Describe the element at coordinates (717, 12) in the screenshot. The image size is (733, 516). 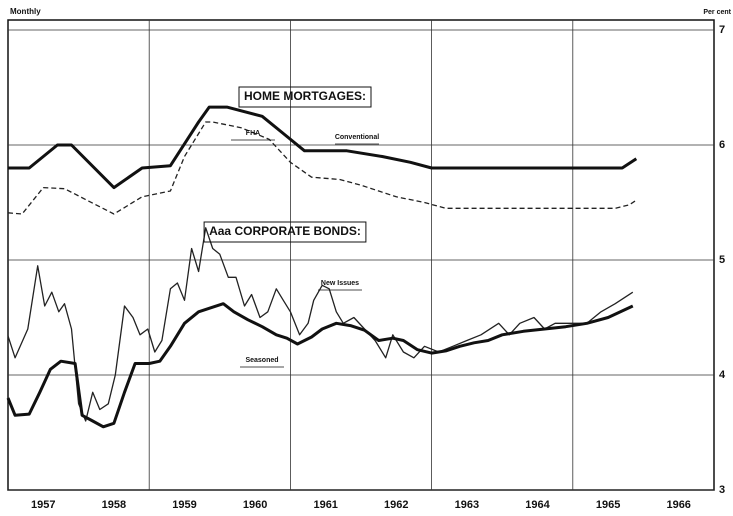
I see `unit-label: Per cent` at that location.